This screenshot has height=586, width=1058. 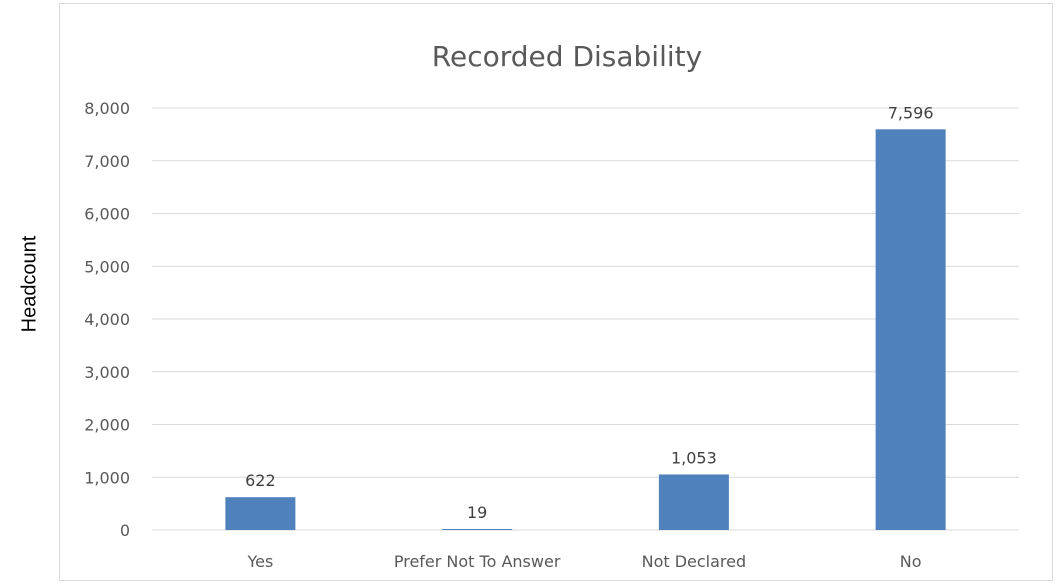 What do you see at coordinates (567, 56) in the screenshot?
I see `chart-title: Recorded Disability` at bounding box center [567, 56].